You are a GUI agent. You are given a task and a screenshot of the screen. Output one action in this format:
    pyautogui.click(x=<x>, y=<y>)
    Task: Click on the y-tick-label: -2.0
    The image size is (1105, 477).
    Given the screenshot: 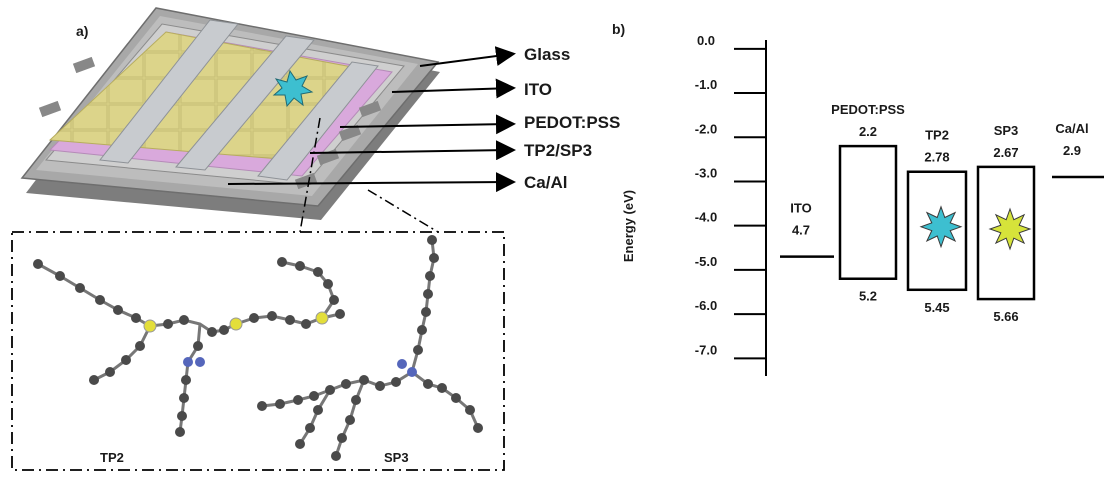 What is the action you would take?
    pyautogui.click(x=706, y=128)
    